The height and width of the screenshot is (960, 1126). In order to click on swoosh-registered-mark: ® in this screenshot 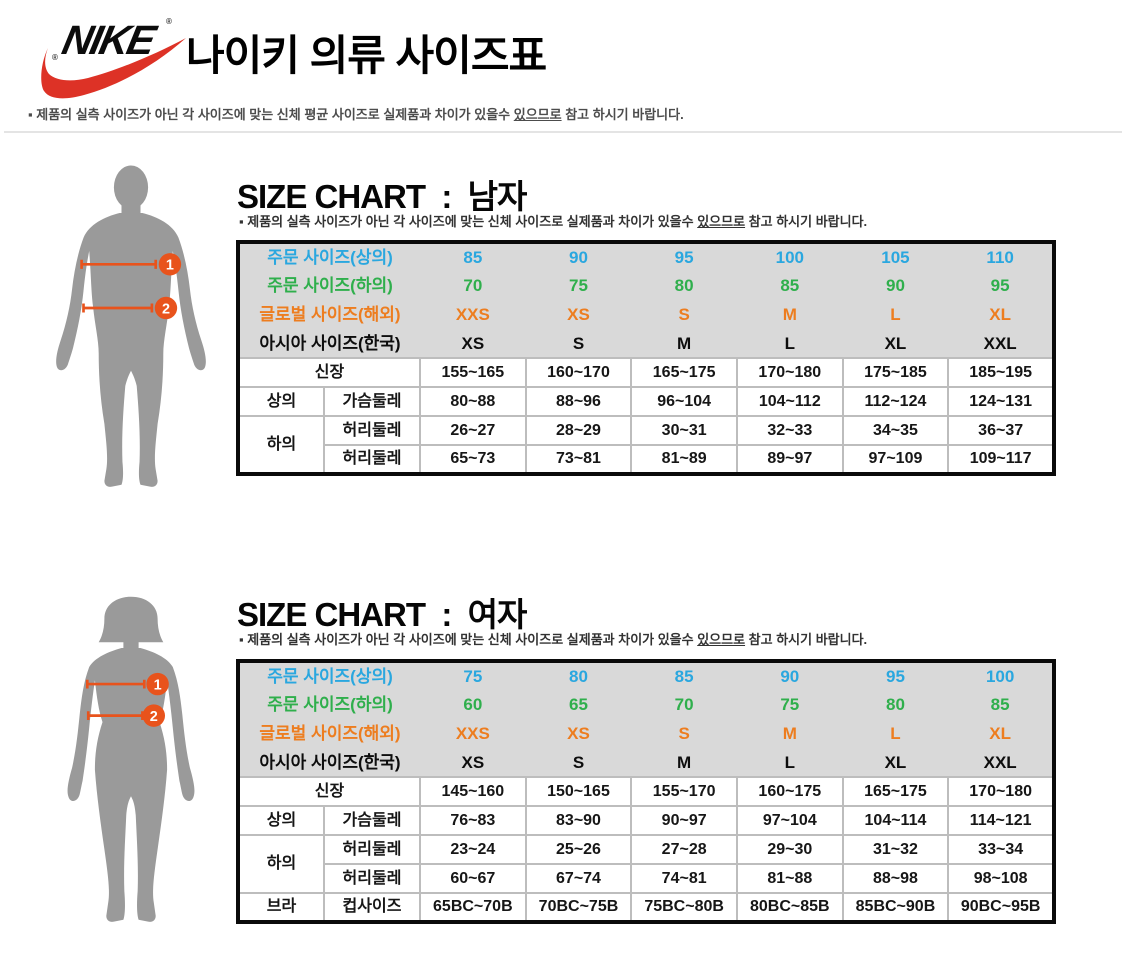, I will do `click(55, 57)`.